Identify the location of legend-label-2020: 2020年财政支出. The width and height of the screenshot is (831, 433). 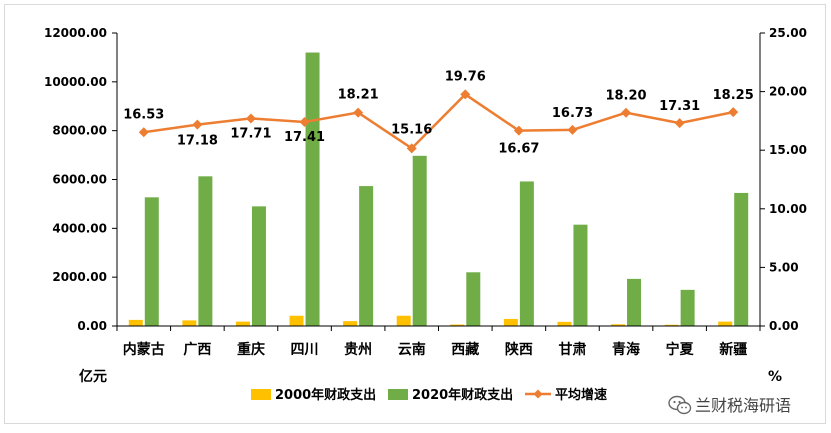
(462, 395).